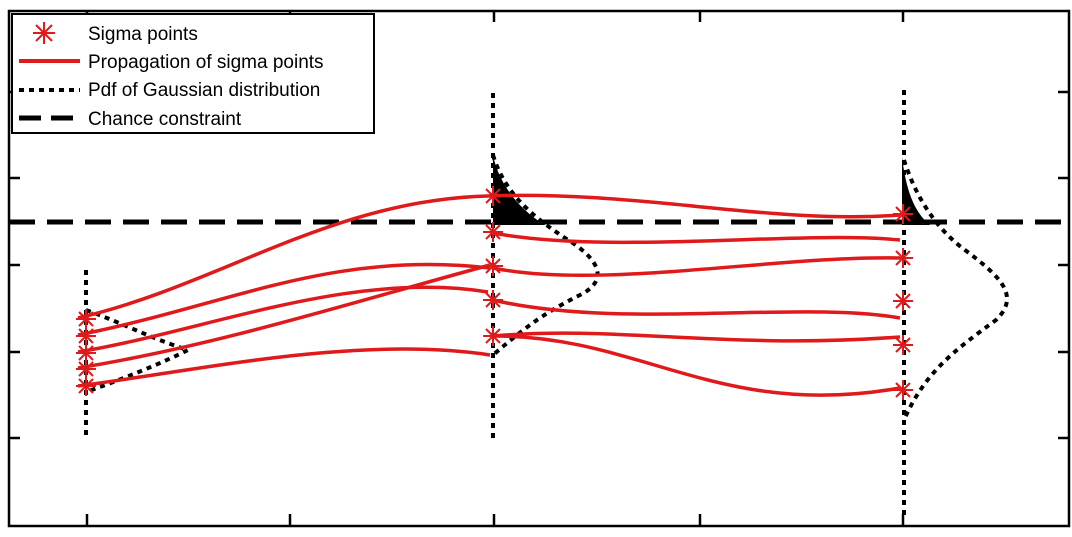  What do you see at coordinates (204, 90) in the screenshot?
I see `legend-label: Pdf of Gaussian distribution` at bounding box center [204, 90].